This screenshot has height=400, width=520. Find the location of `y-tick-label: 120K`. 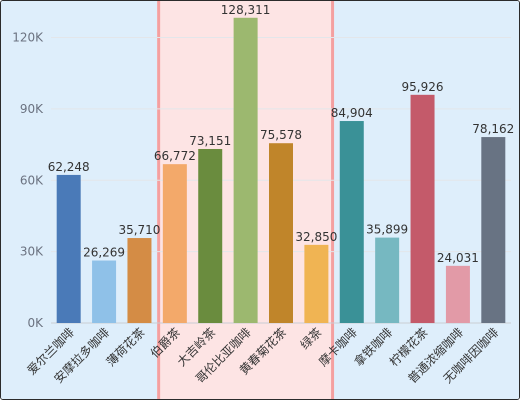

y-tick-label: 120K is located at coordinates (28, 38).